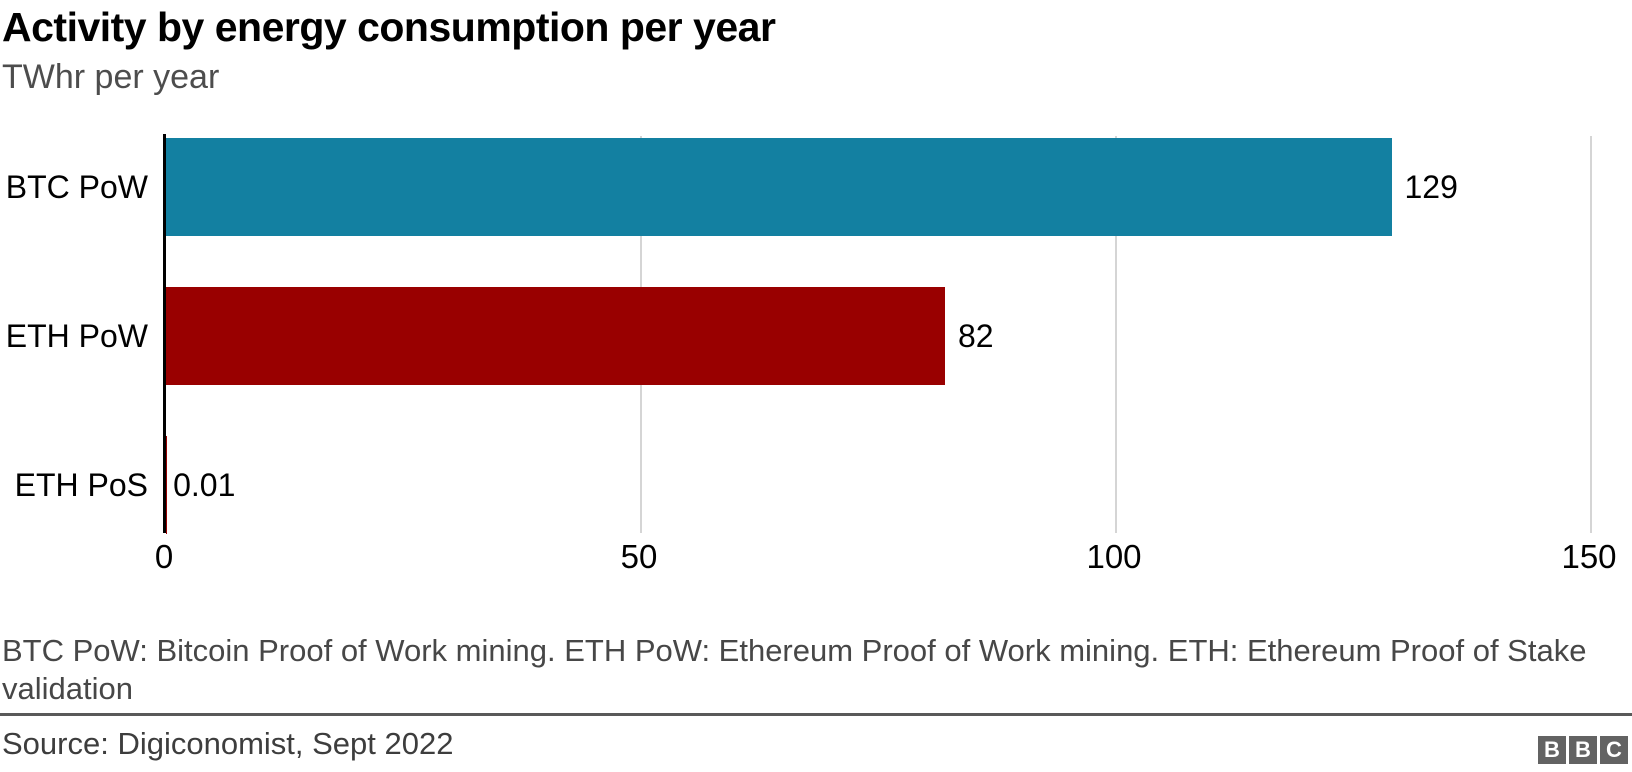 The width and height of the screenshot is (1632, 772). What do you see at coordinates (111, 77) in the screenshot?
I see `page-subtitle: TWhr per year` at bounding box center [111, 77].